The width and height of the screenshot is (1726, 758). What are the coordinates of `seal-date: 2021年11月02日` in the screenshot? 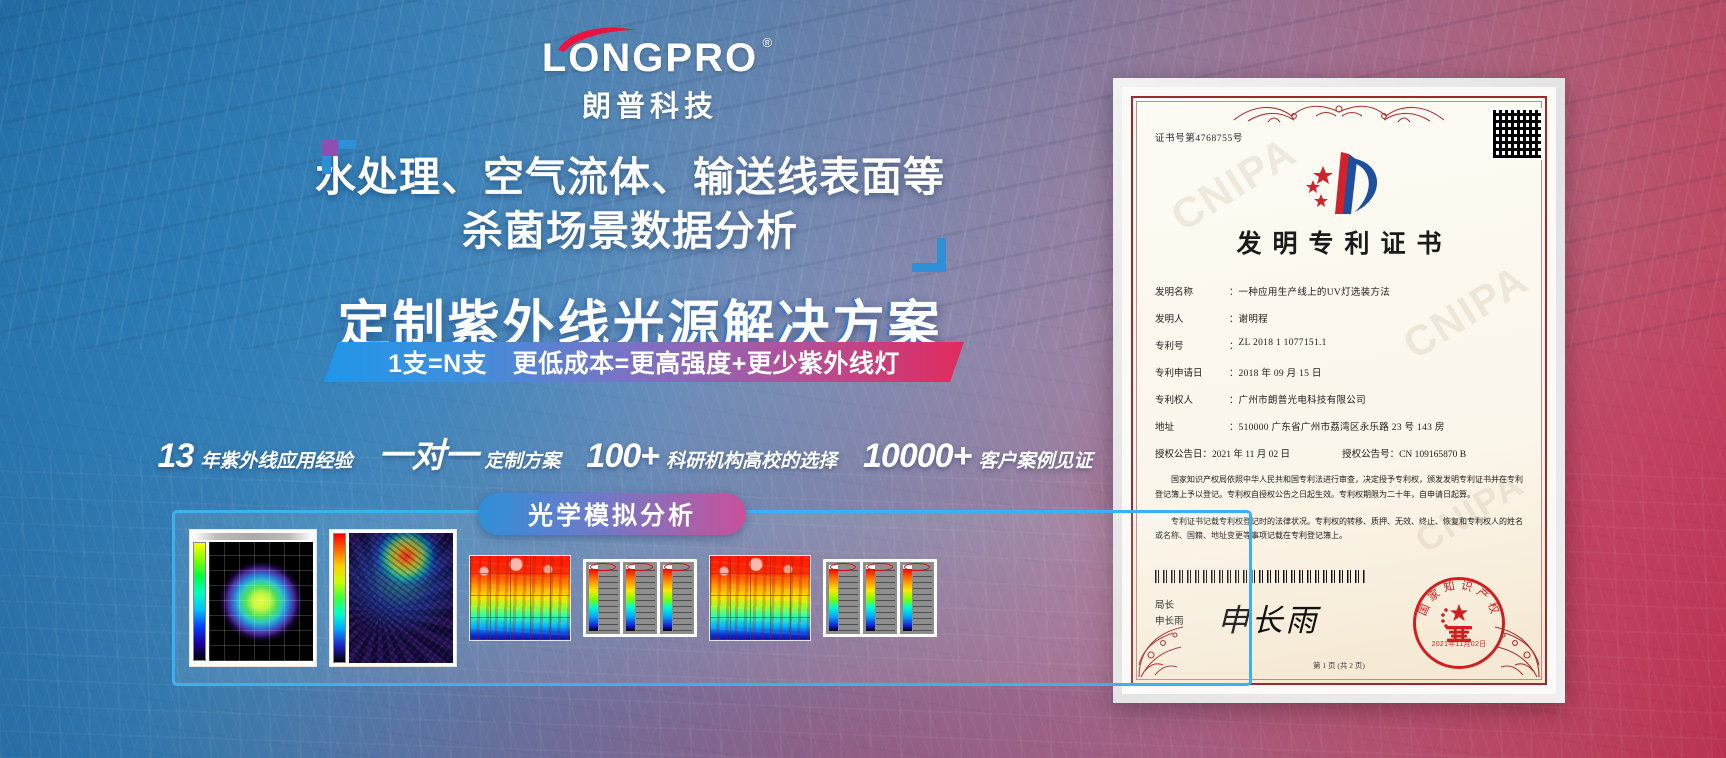 It's located at (1459, 645).